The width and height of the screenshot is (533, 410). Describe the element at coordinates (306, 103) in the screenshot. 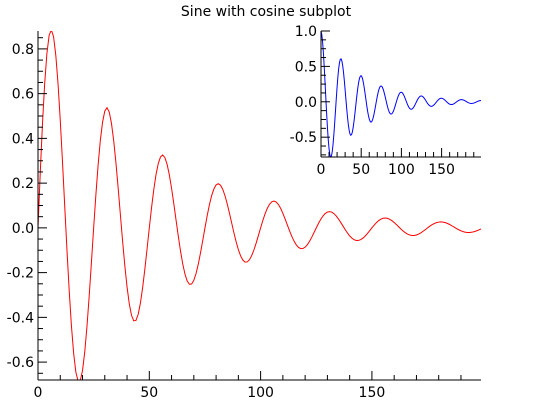

I see `inset-y-tick-label: 0.0` at that location.